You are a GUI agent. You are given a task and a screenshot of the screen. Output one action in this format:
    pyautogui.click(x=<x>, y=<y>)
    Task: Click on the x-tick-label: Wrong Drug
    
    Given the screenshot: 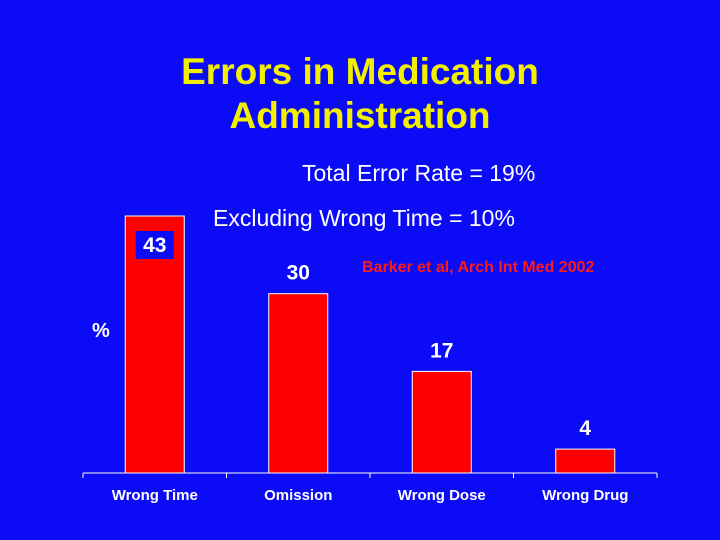 What is the action you would take?
    pyautogui.click(x=585, y=495)
    